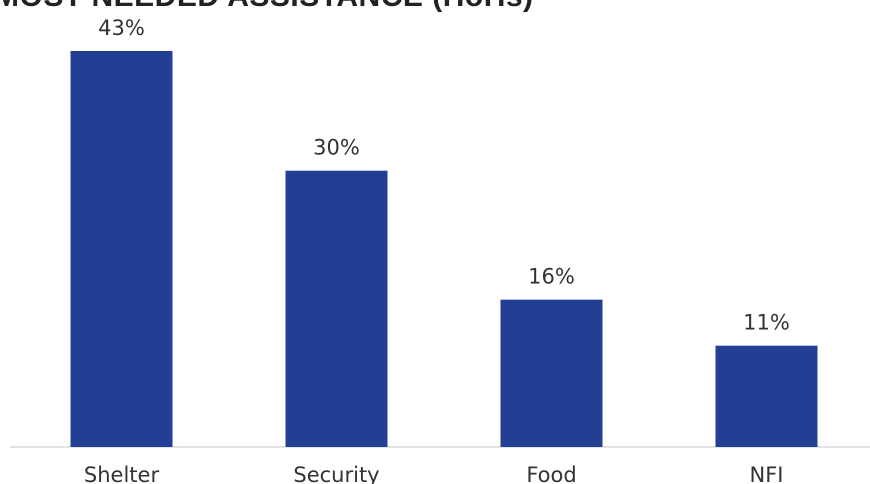  What do you see at coordinates (121, 249) in the screenshot?
I see `bar-shelter` at bounding box center [121, 249].